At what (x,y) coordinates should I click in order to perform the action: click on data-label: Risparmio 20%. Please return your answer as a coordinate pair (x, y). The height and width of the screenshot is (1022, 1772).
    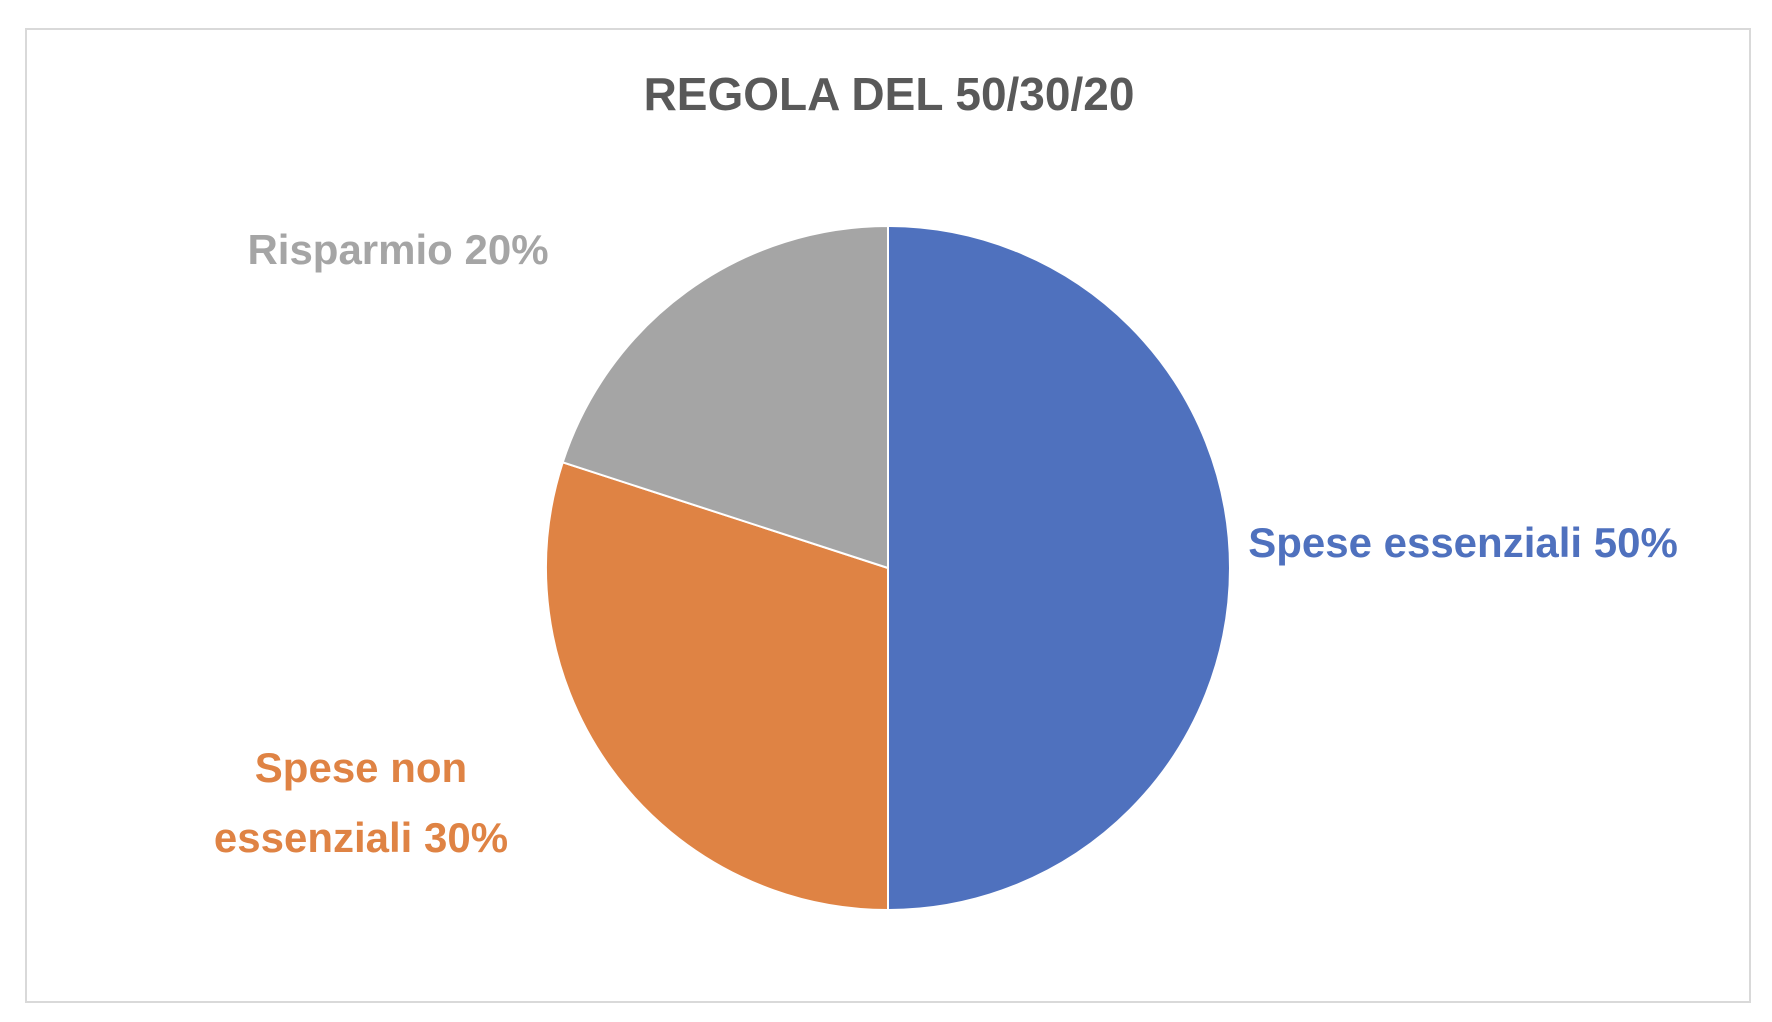
    Looking at the image, I should click on (398, 250).